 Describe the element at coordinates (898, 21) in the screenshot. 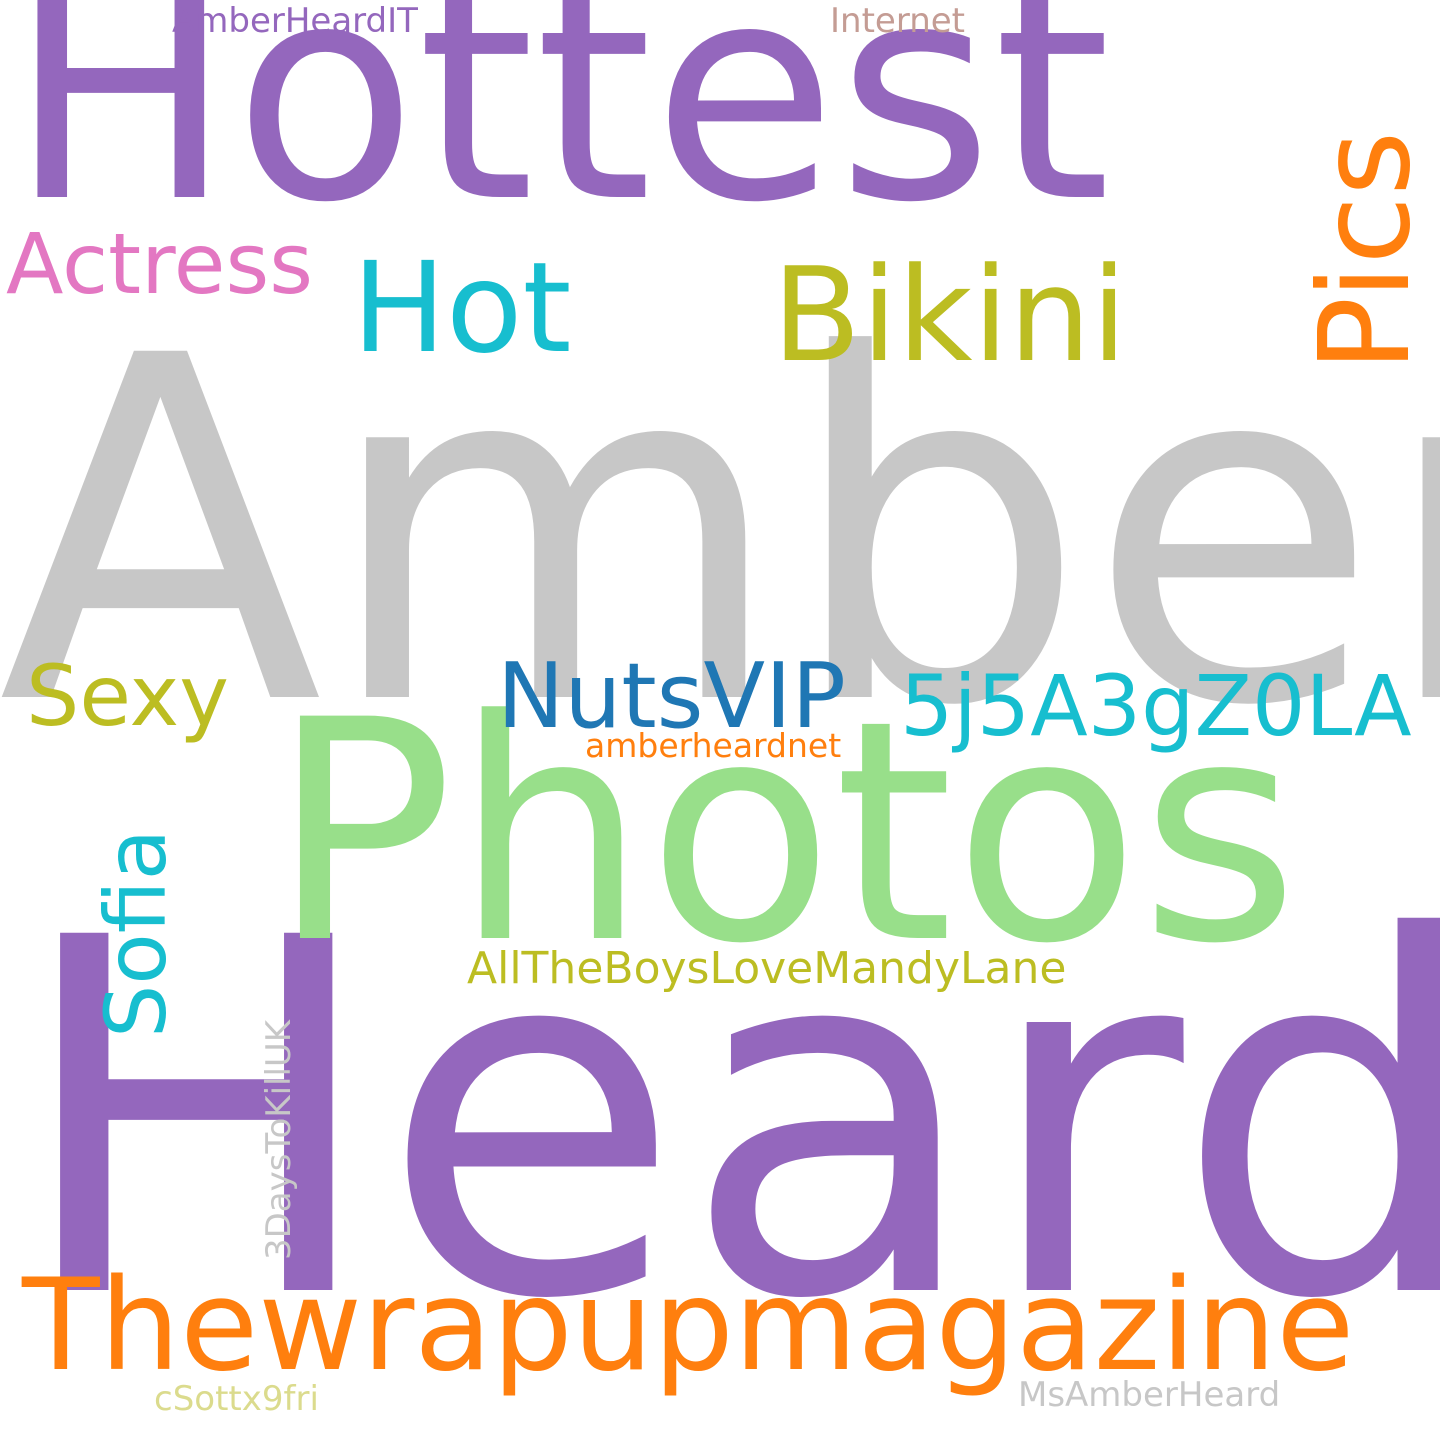

I see `word-internet: Internet` at that location.